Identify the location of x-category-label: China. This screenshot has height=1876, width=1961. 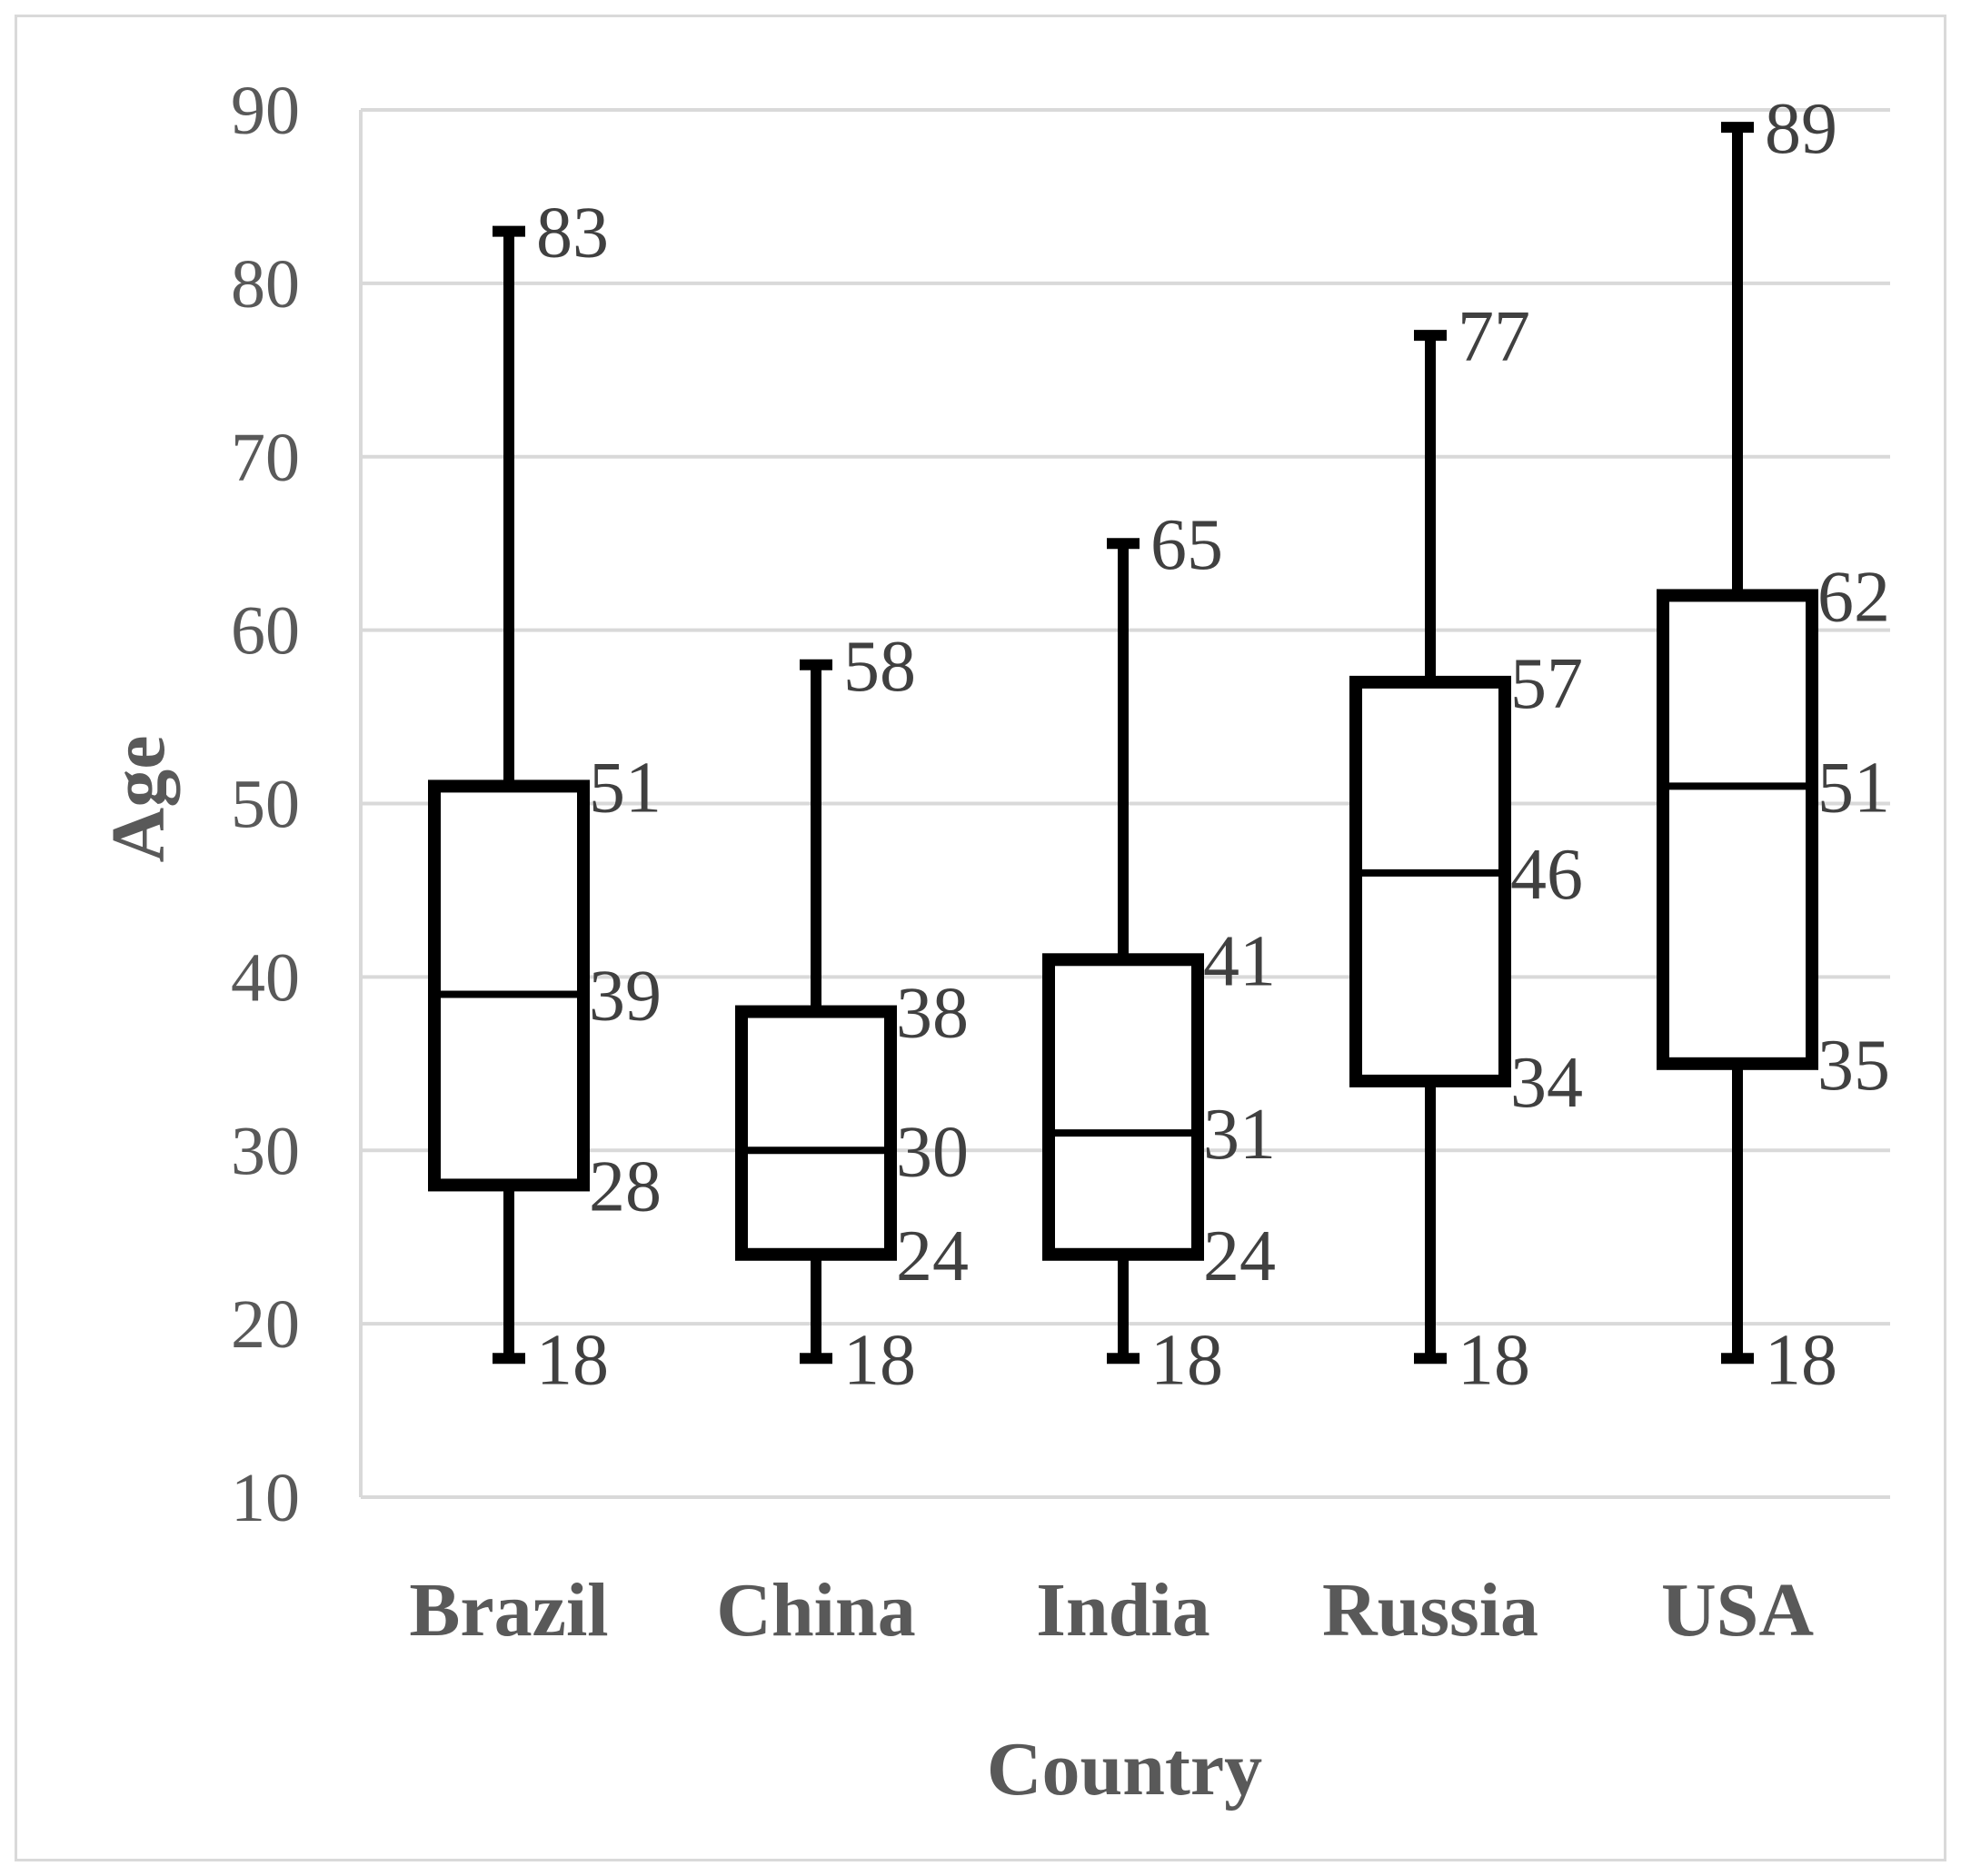
(815, 1610).